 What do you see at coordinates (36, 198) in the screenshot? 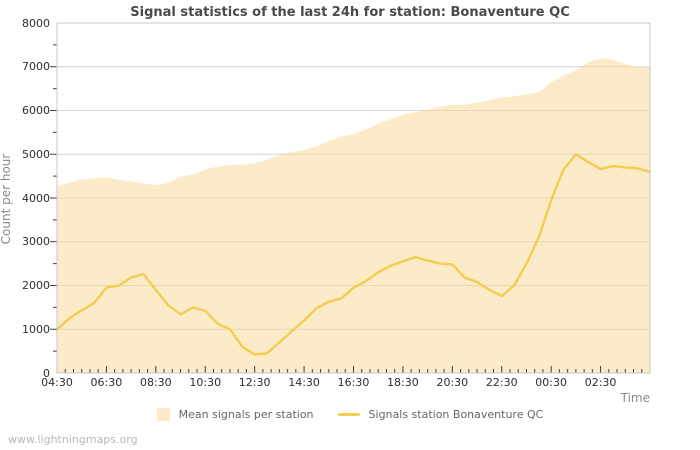
I see `y-tick-label: 4000` at bounding box center [36, 198].